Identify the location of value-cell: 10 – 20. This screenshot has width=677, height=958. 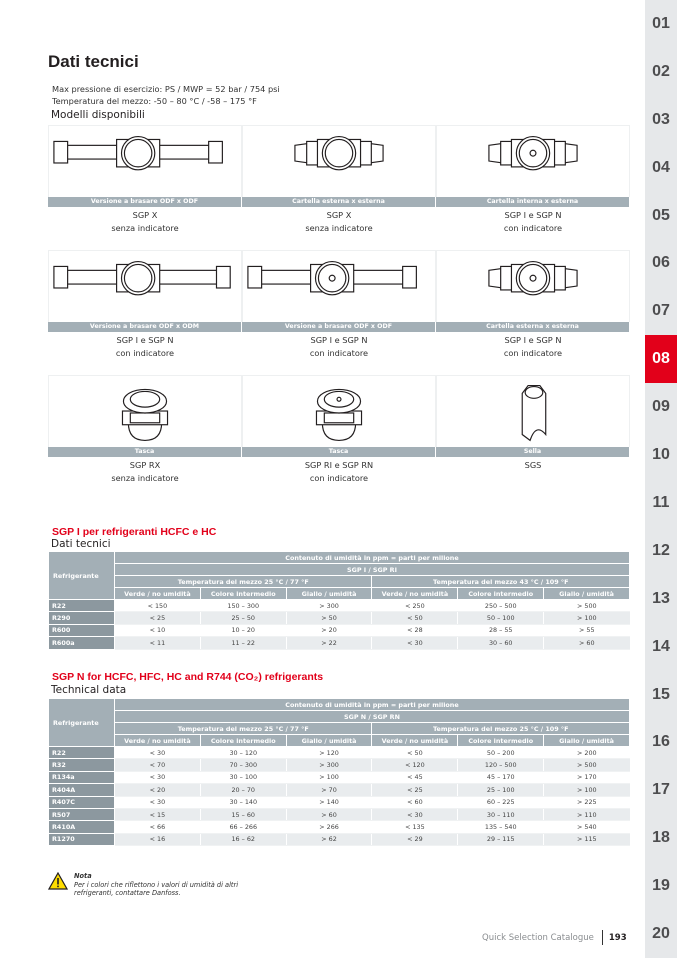
(243, 631).